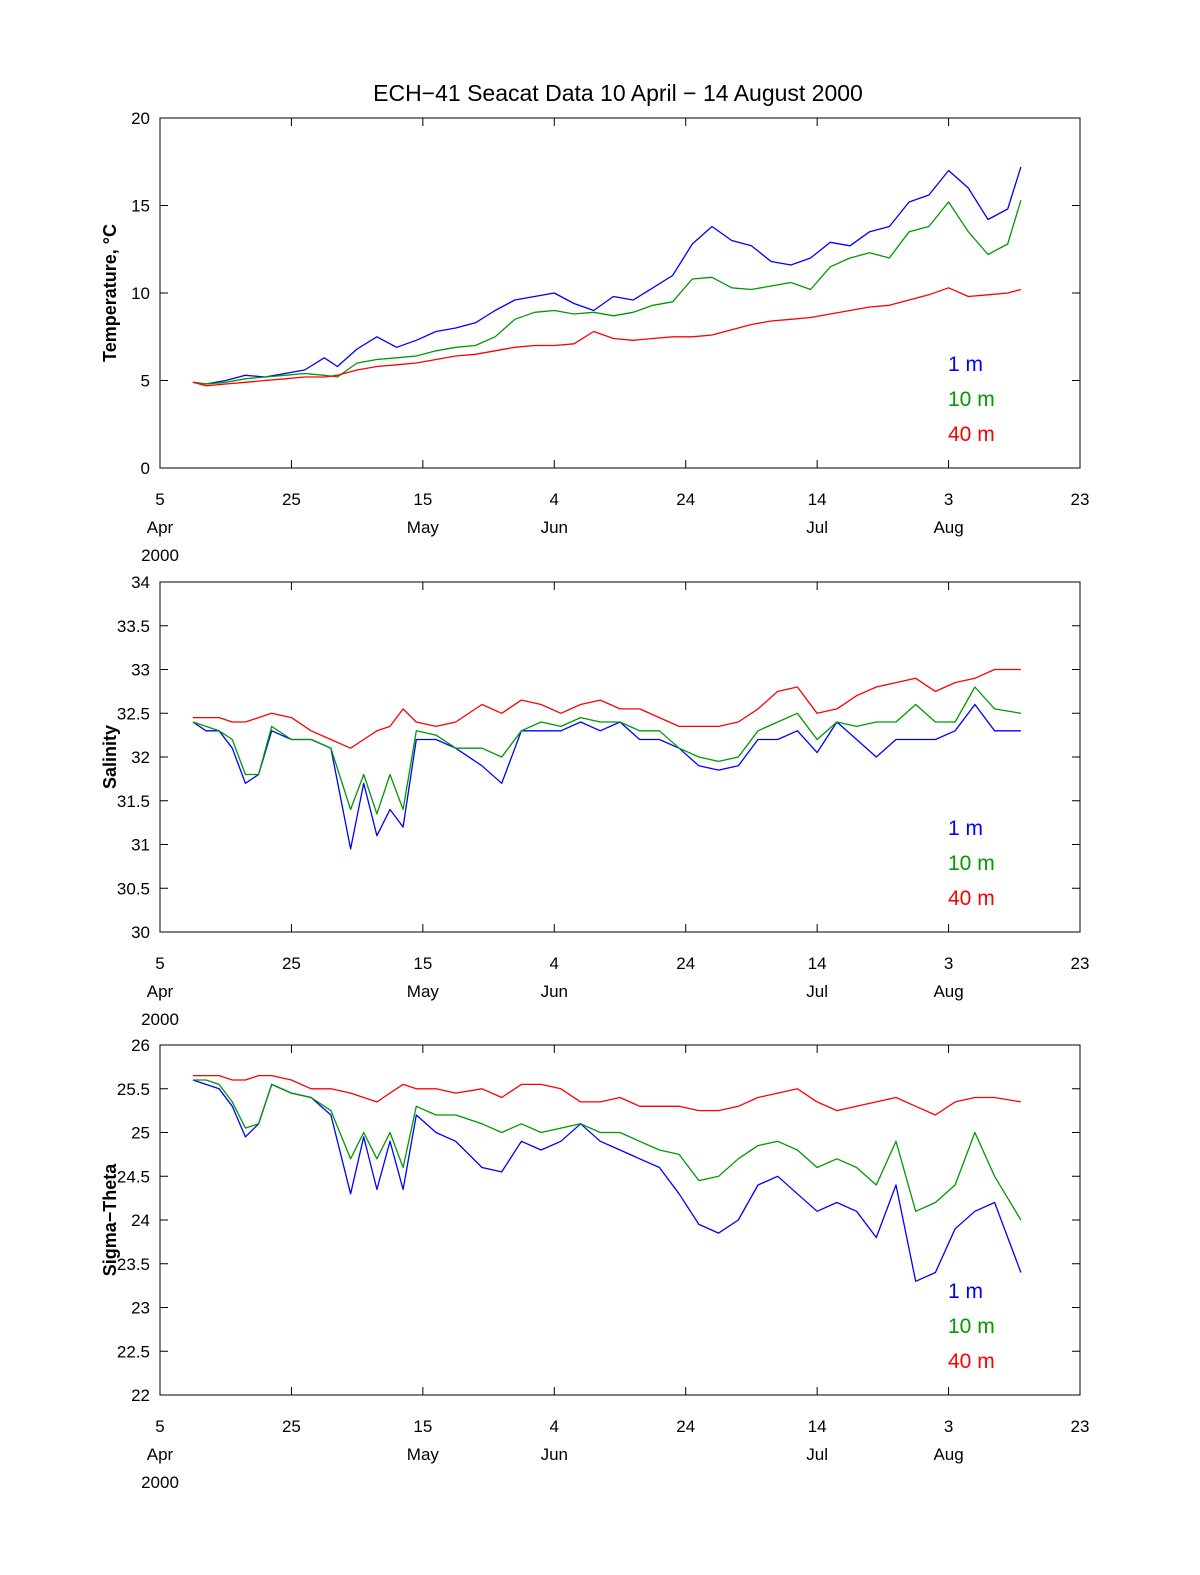  I want to click on y-tick-label: 32.5, so click(133, 713).